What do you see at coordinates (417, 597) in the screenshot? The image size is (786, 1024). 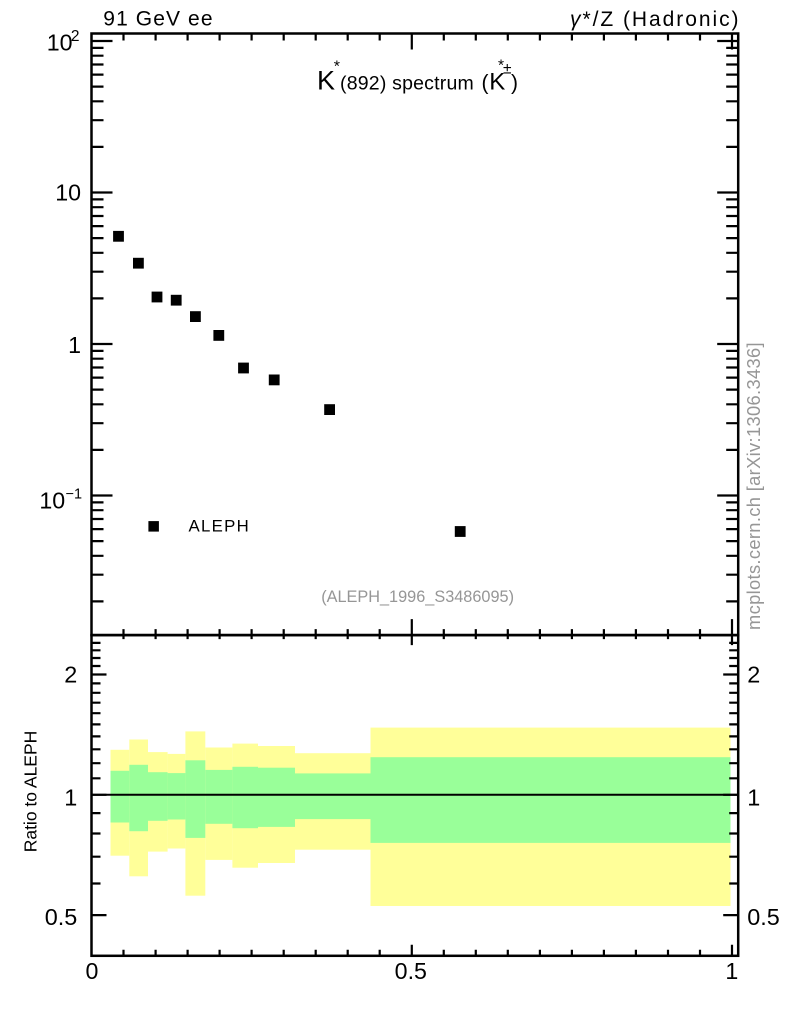 I see `svg-text: (ALEPH_1996_S3486095)` at bounding box center [417, 597].